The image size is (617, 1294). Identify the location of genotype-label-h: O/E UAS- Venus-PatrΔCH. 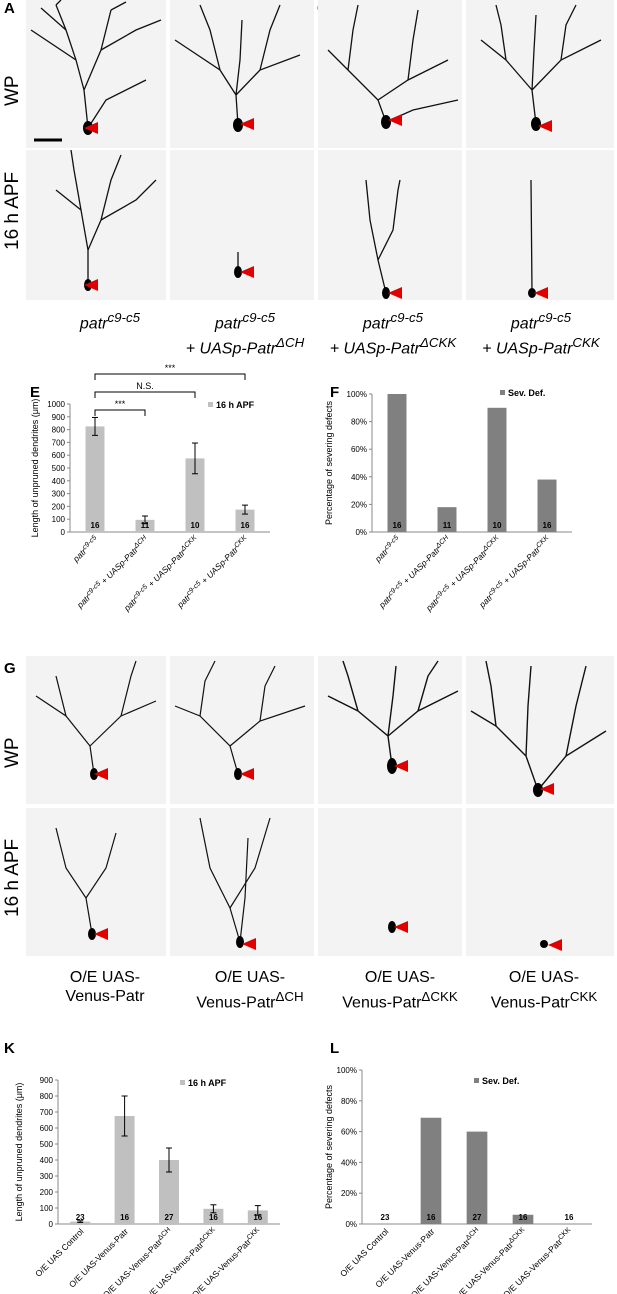
(250, 990).